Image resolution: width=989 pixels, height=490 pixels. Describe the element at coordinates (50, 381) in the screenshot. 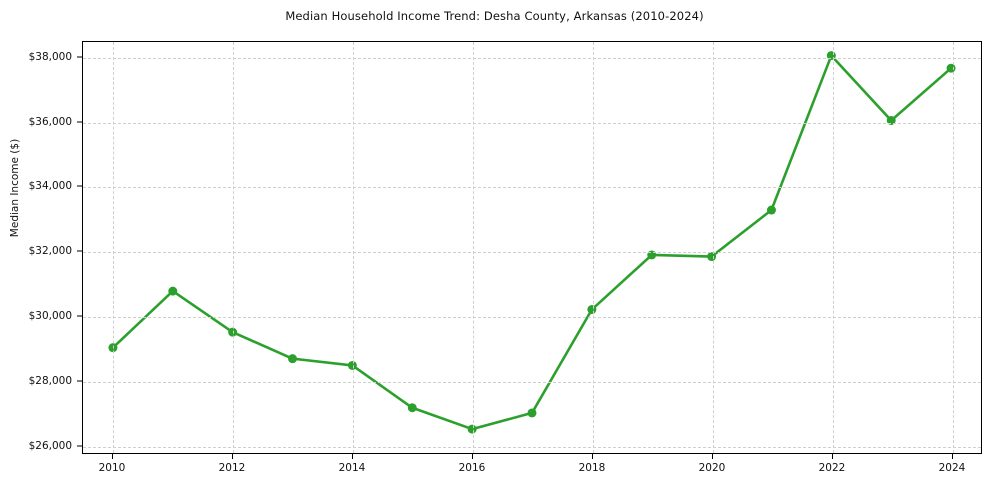

I see `y-tick-label: $28,000` at that location.